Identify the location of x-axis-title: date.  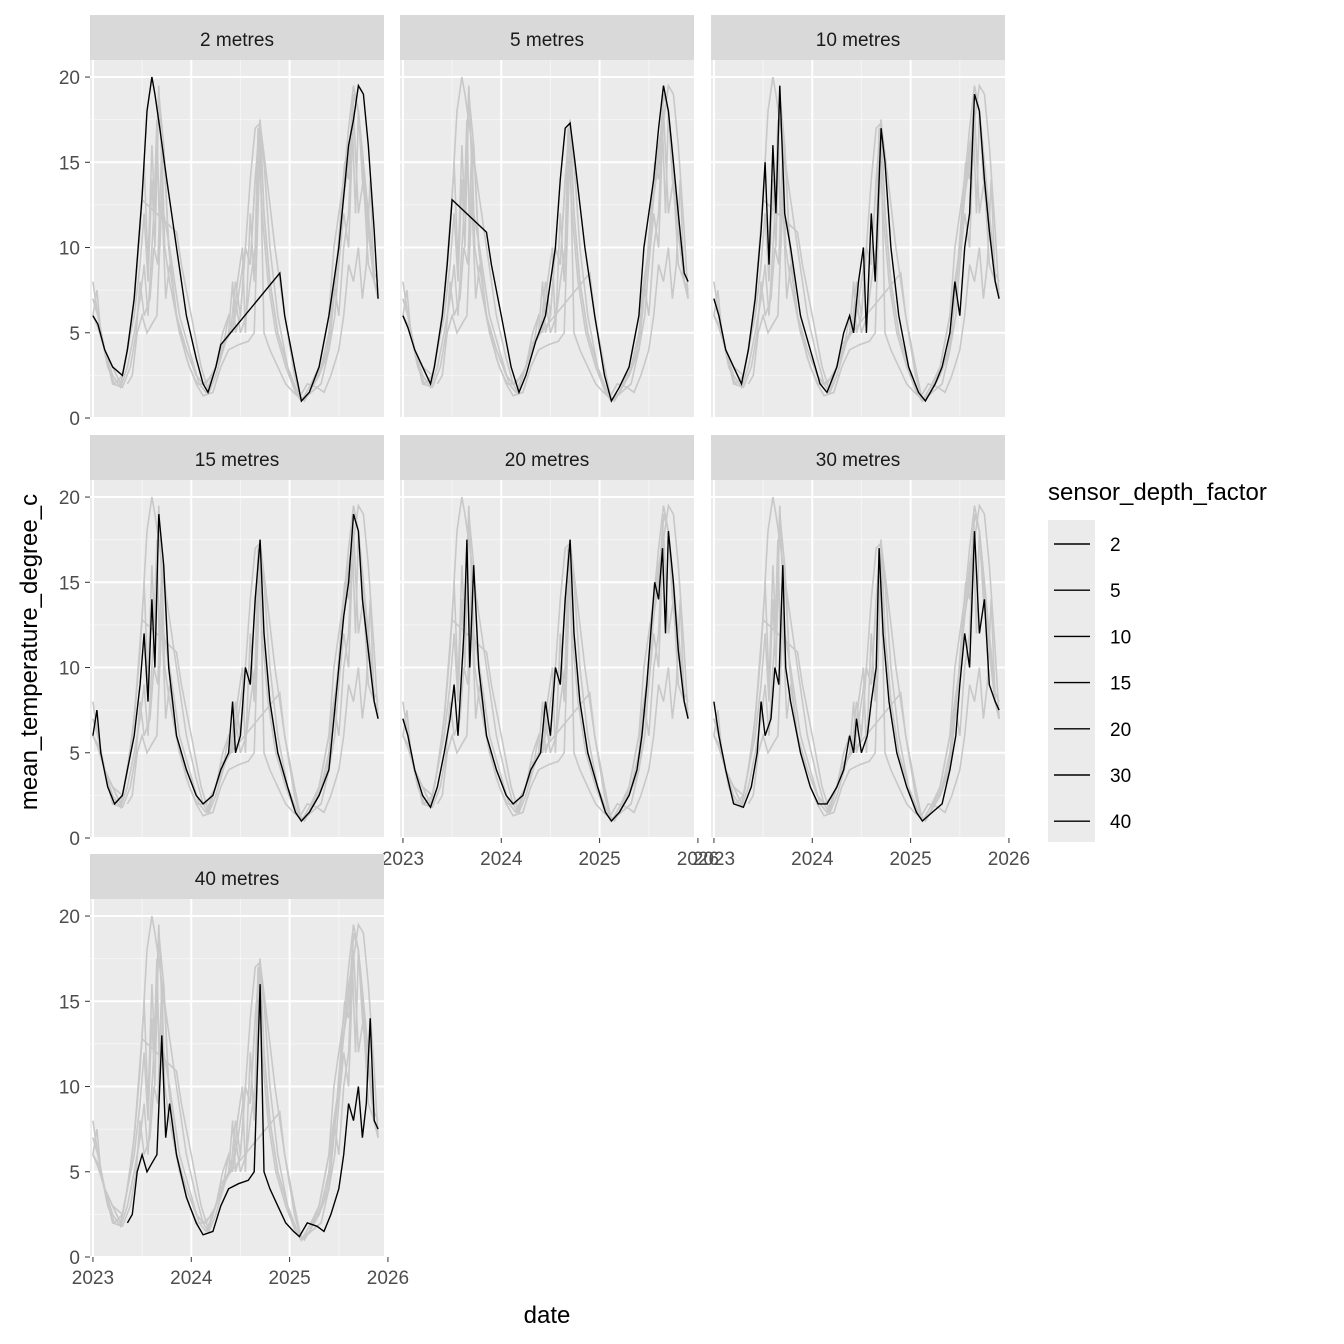
(547, 1315).